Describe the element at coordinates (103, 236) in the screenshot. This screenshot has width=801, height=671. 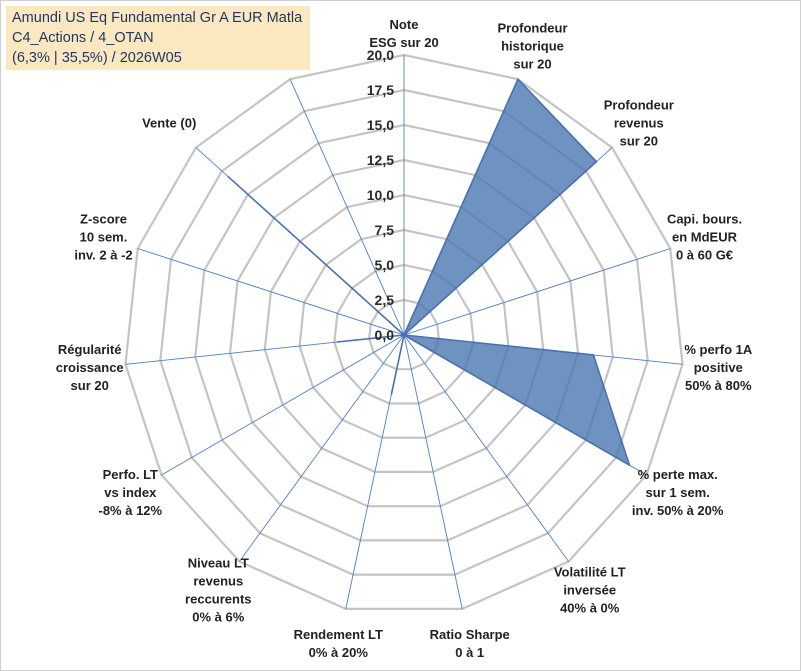
I see `axis-label: Z-score 10 sem. inv. 2 à -2` at that location.